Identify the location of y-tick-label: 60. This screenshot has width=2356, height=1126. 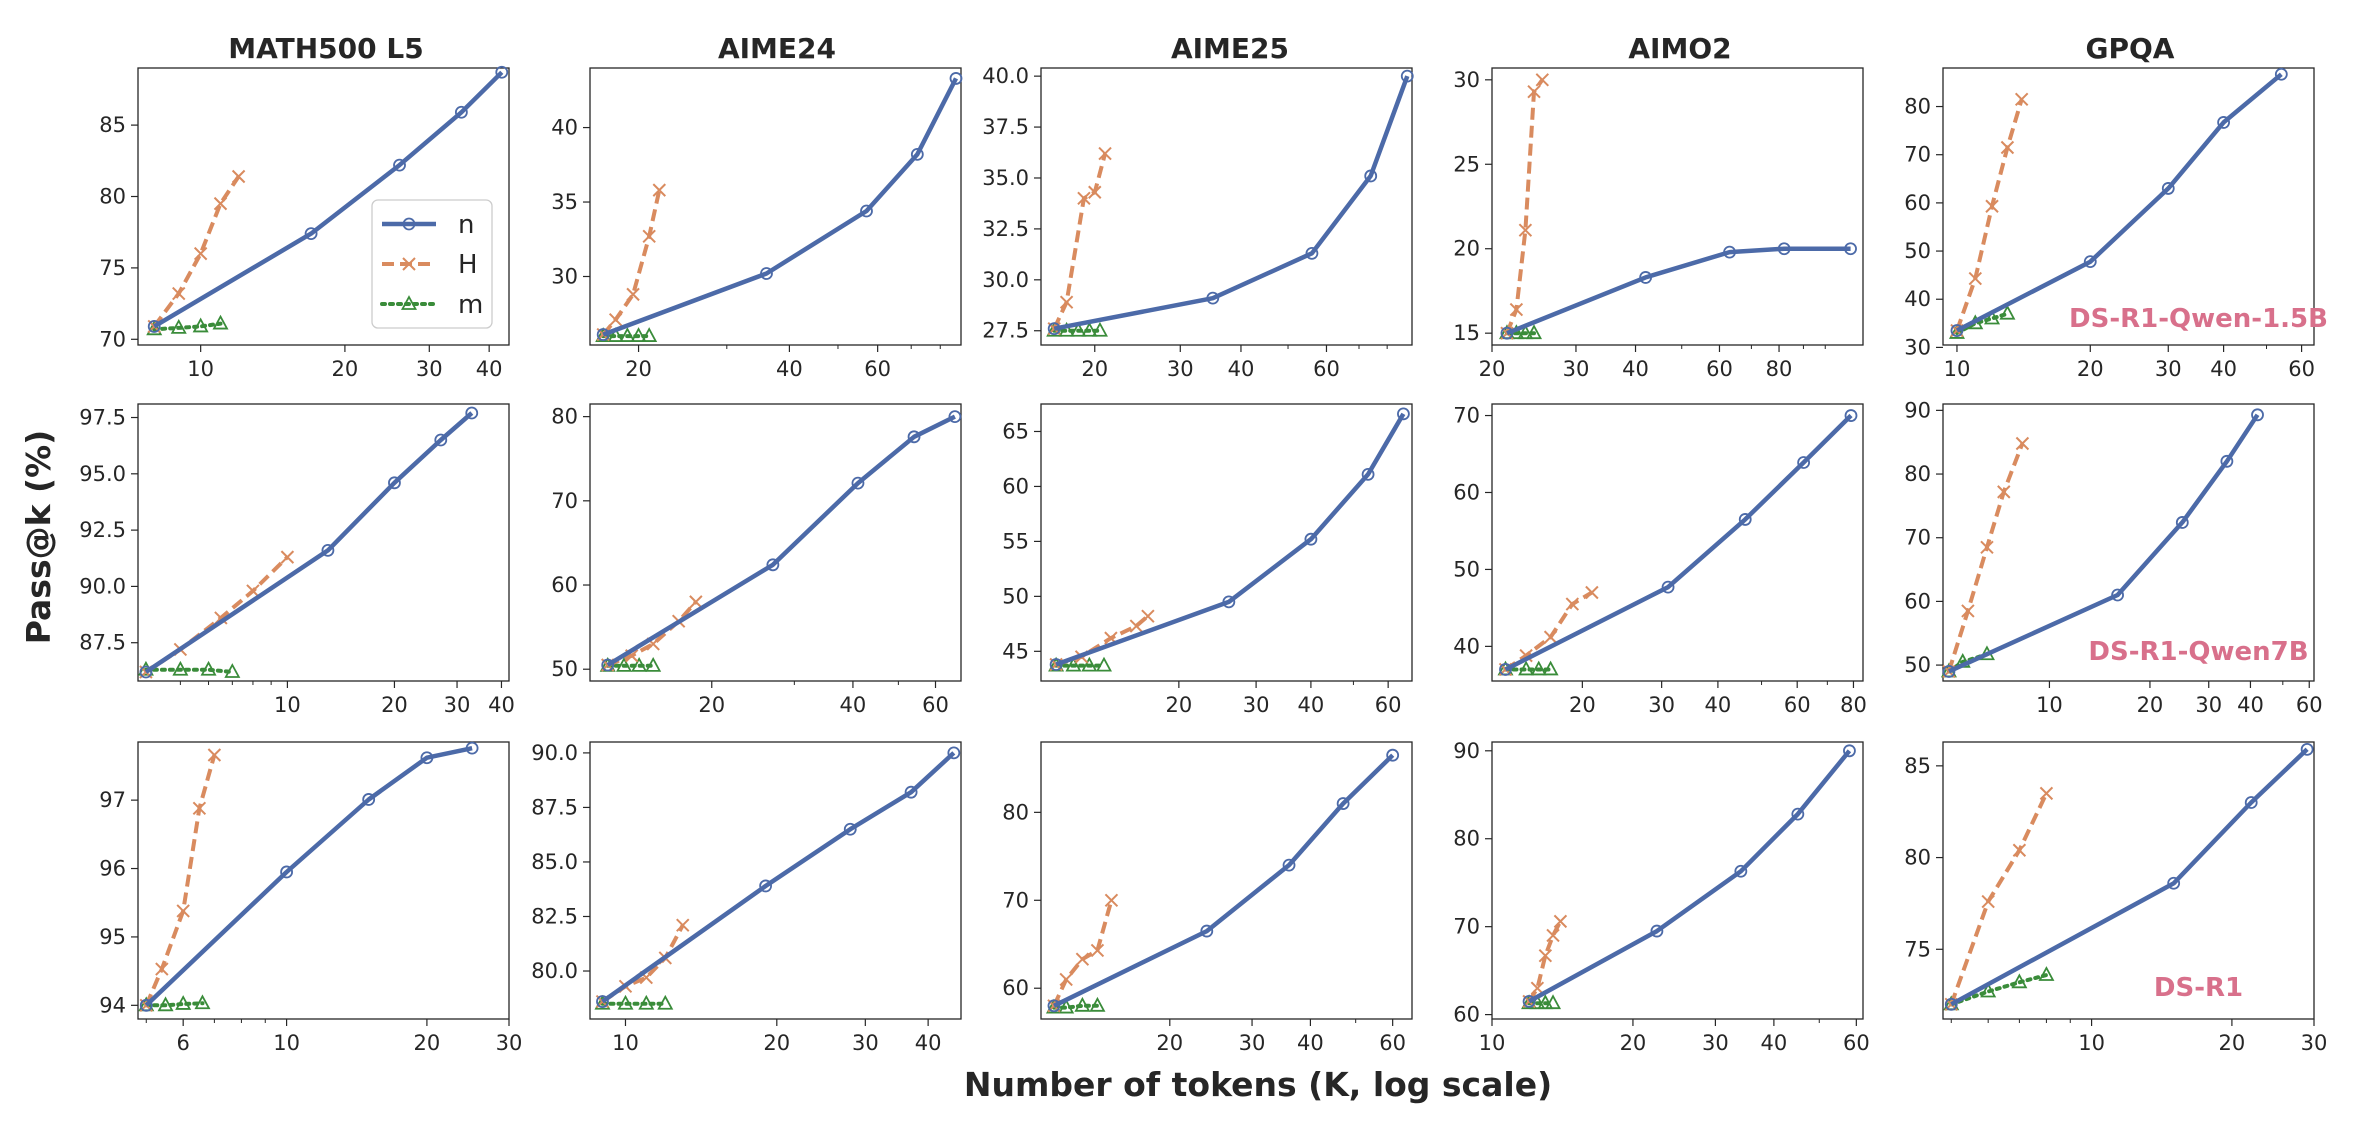
(1917, 601).